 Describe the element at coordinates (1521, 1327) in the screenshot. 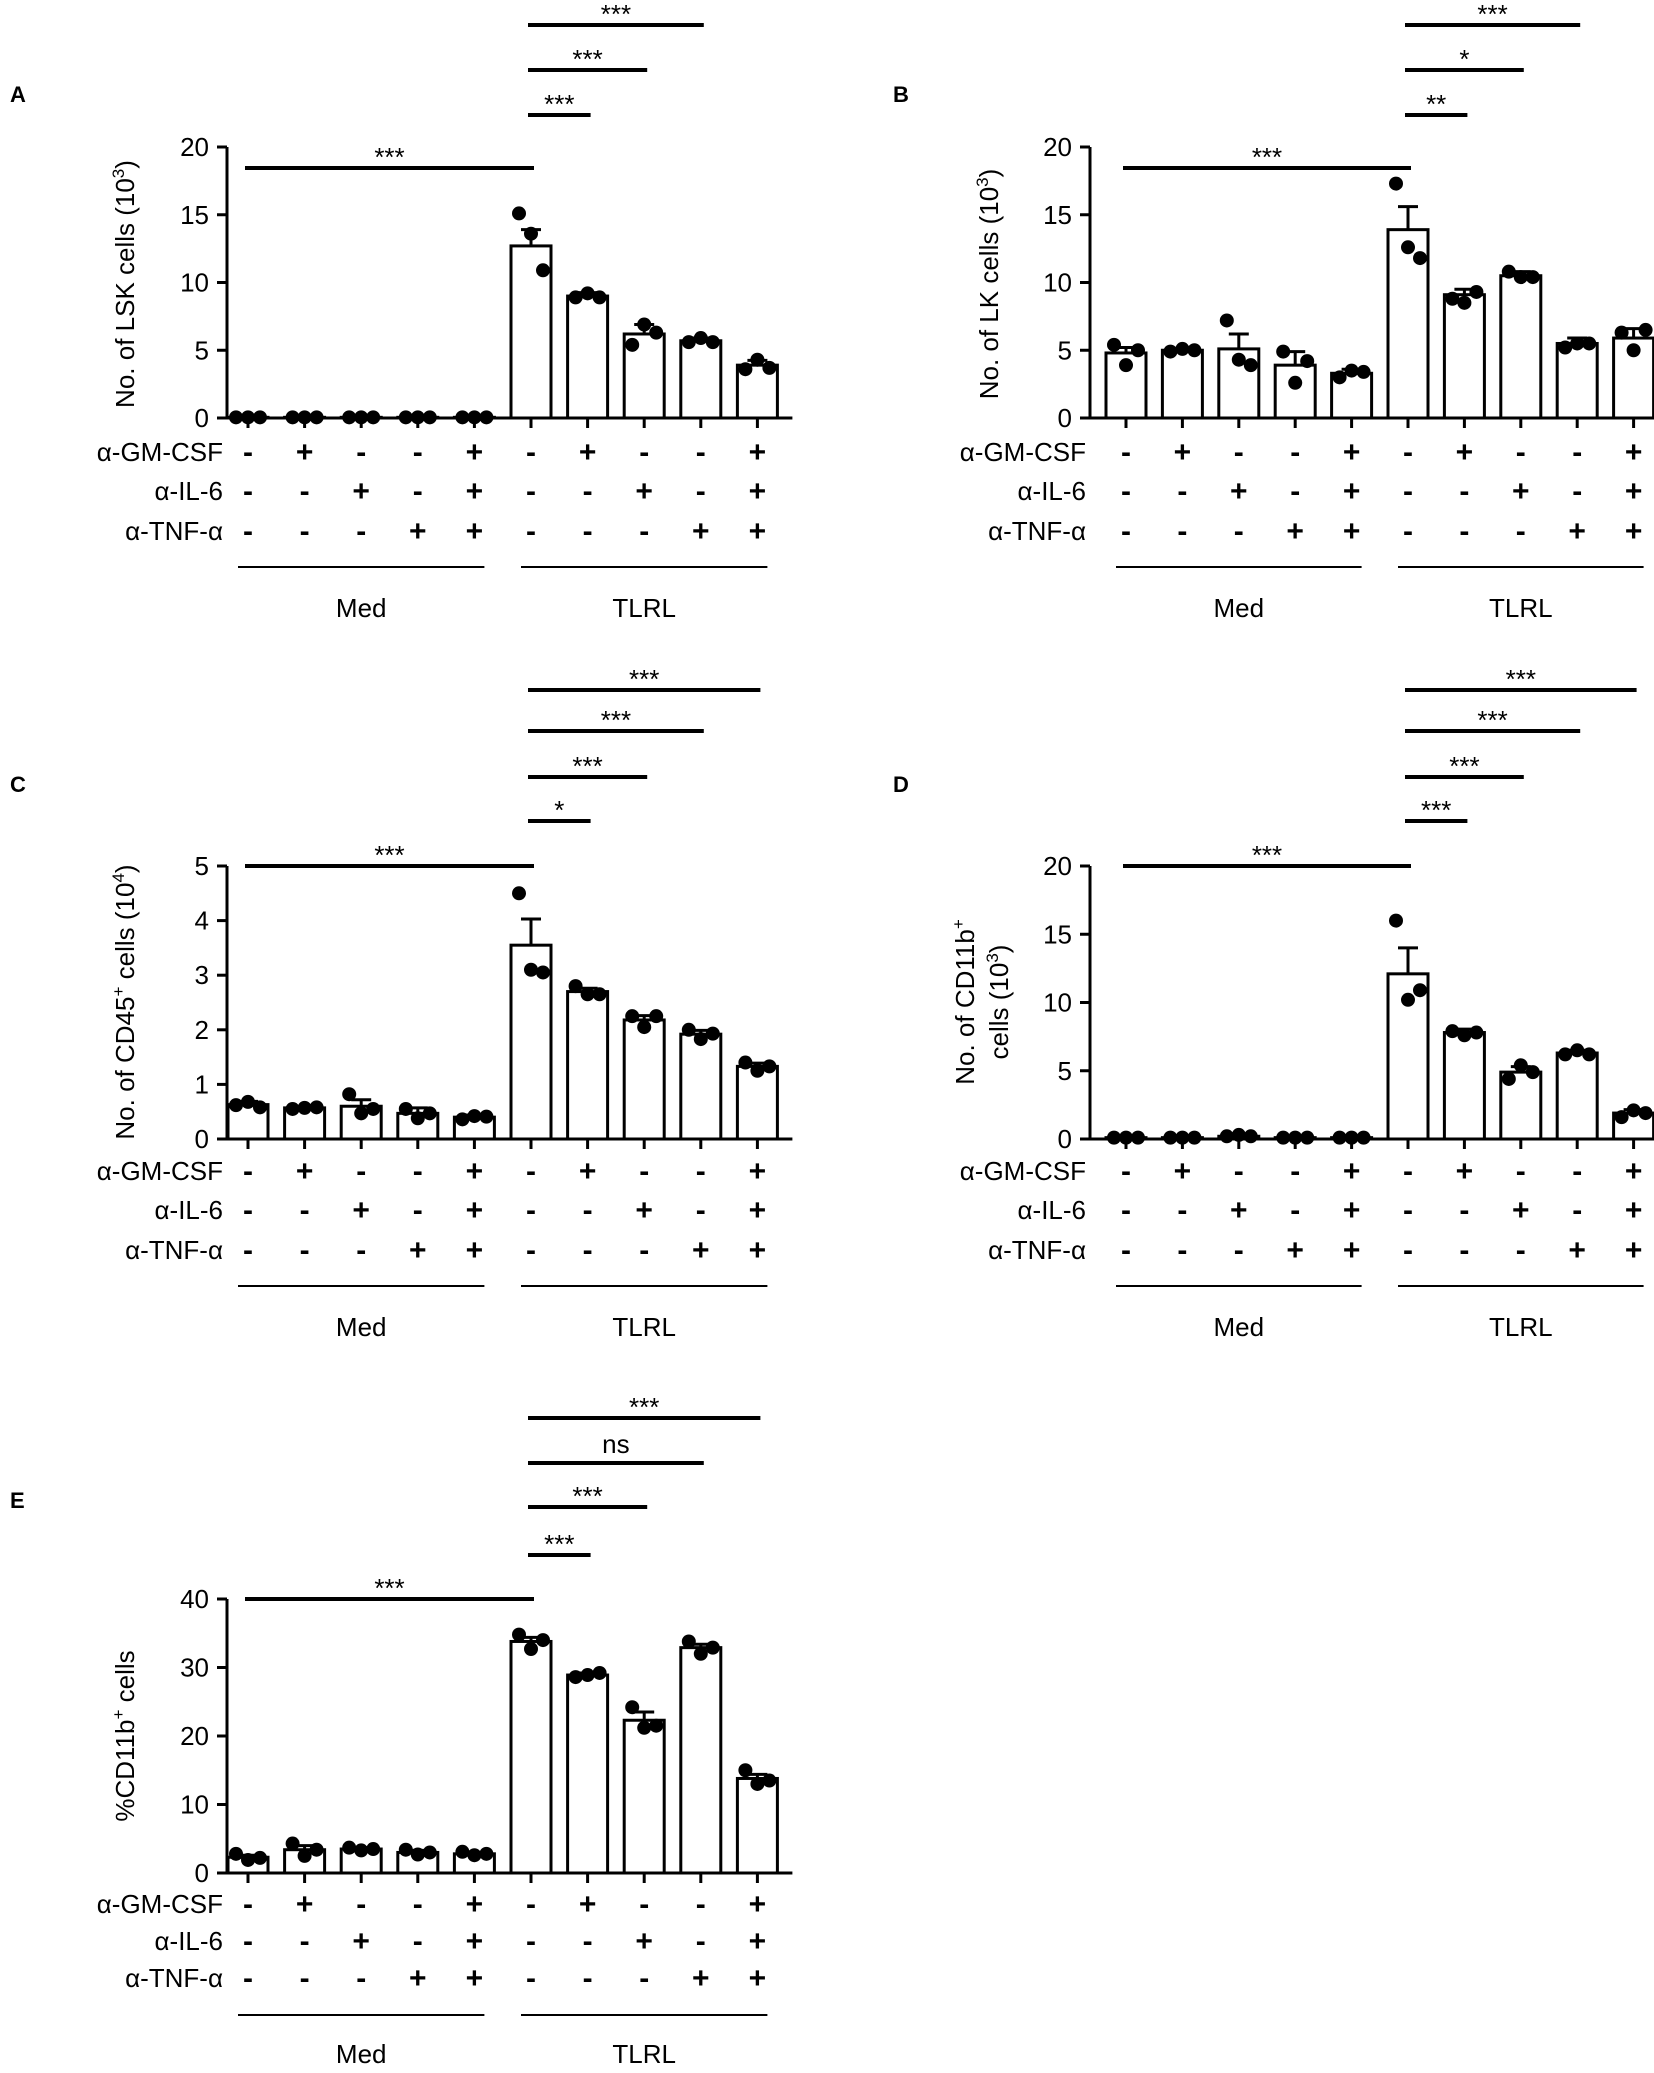

I see `group-label-tlrl: TLRL` at that location.